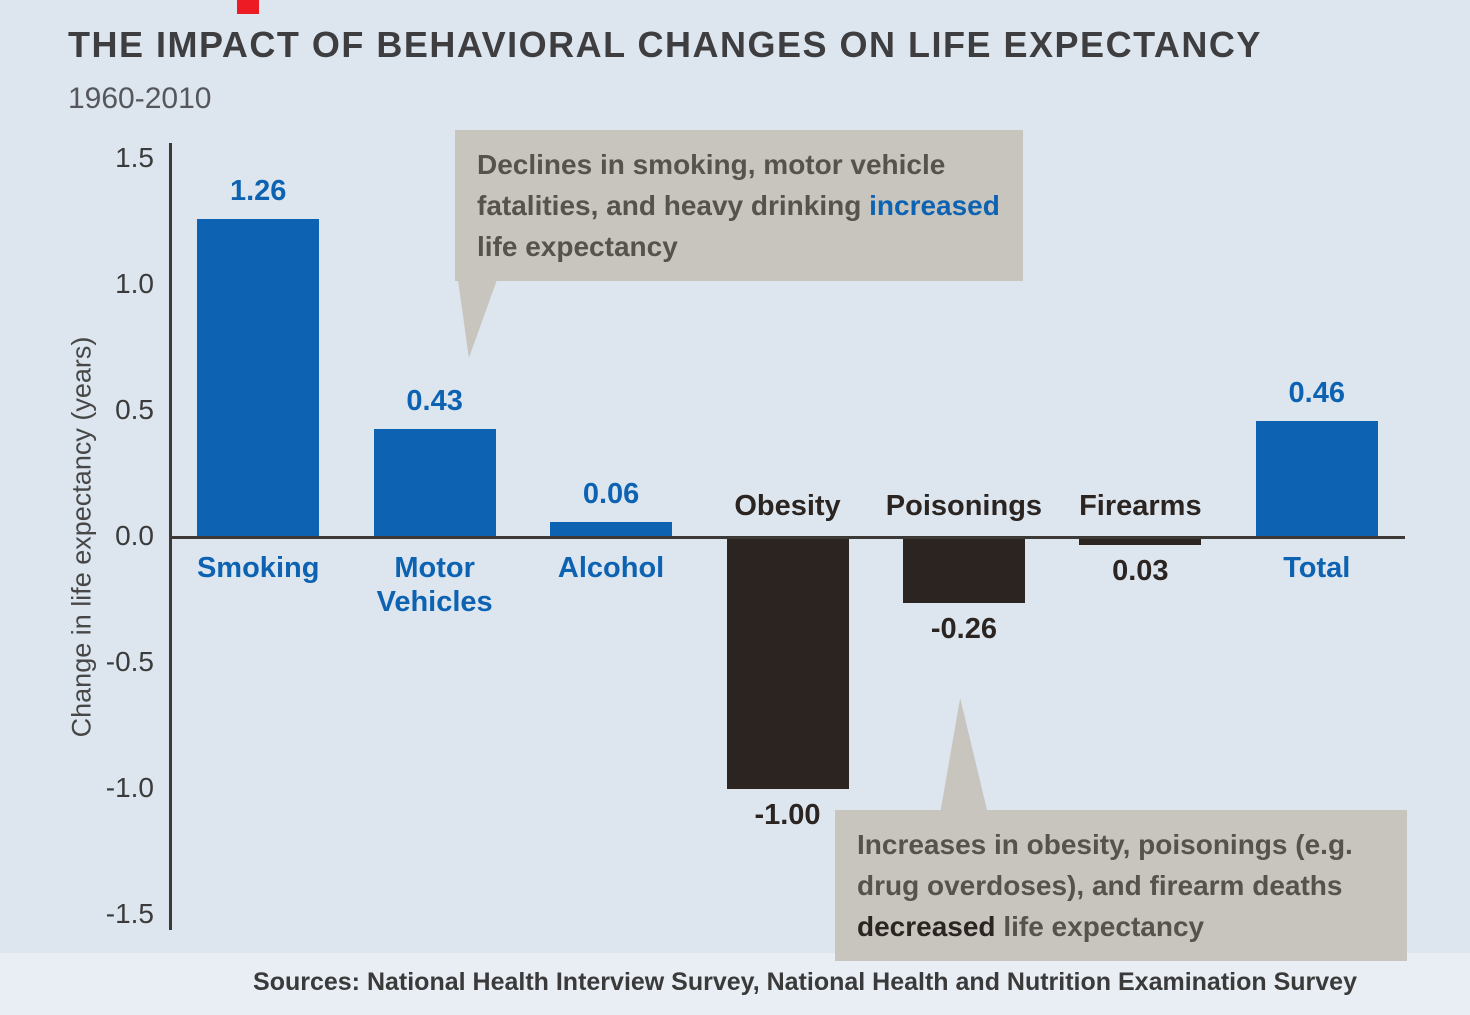 This screenshot has width=1470, height=1015. What do you see at coordinates (134, 535) in the screenshot?
I see `y-tick-label: 0.0` at bounding box center [134, 535].